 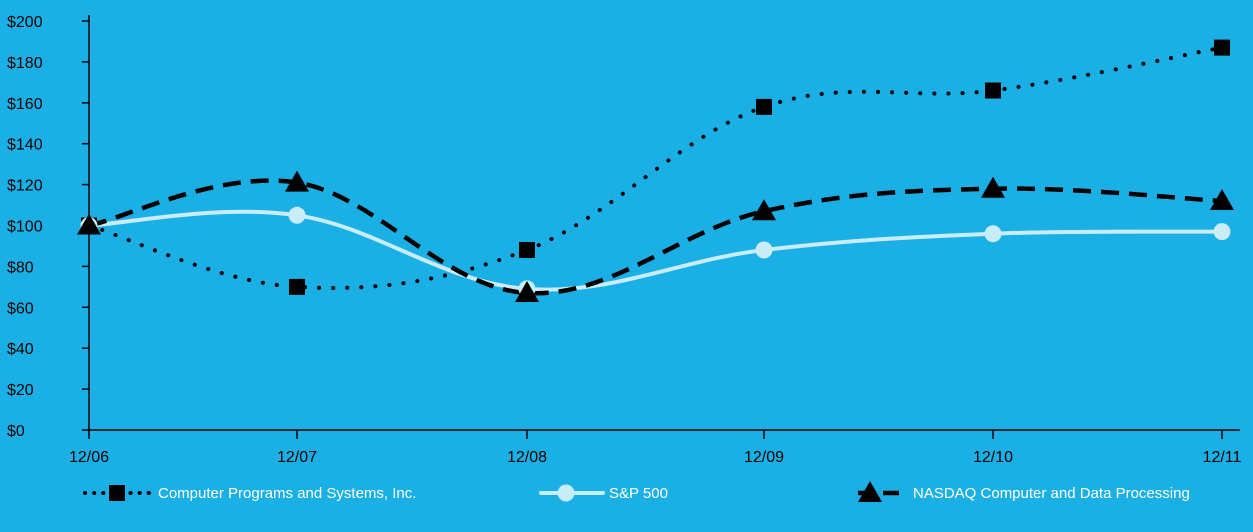 I want to click on y-tick-label: $60, so click(x=20, y=308).